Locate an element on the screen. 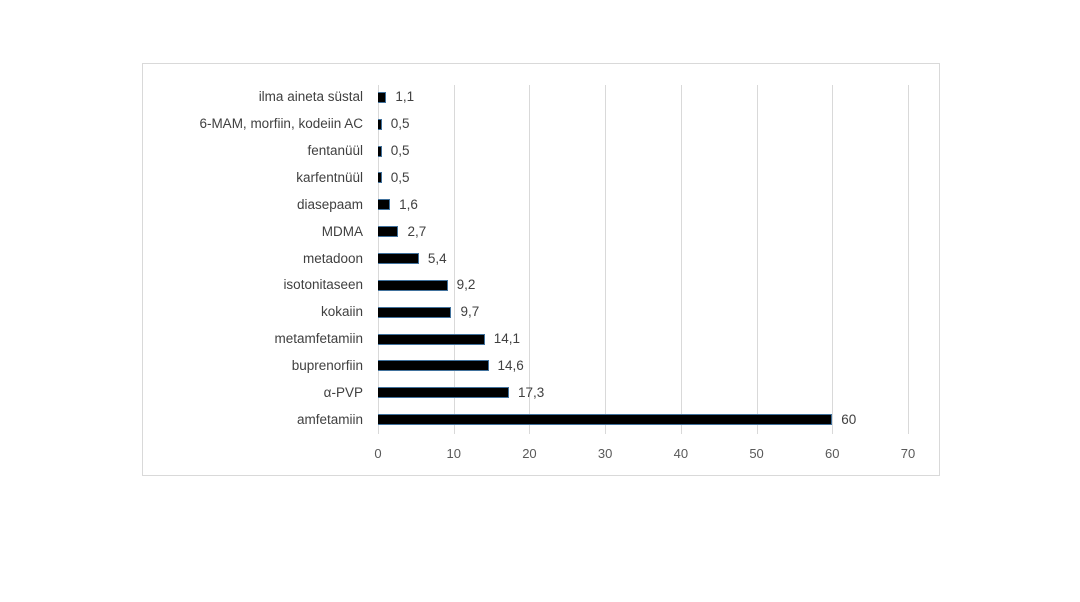 The width and height of the screenshot is (1080, 602). x-tick-label: 60 is located at coordinates (832, 453).